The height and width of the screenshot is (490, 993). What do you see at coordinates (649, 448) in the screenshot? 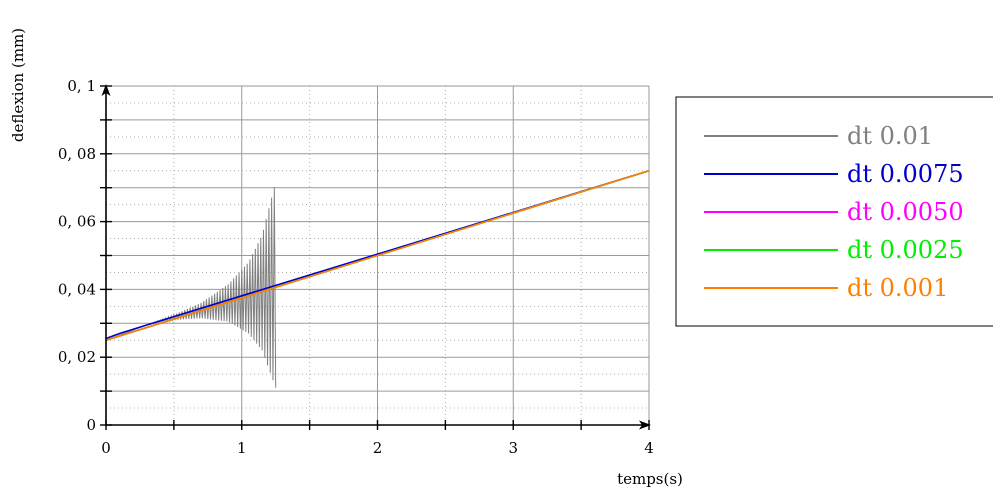
I see `x-tick-label: 4` at bounding box center [649, 448].